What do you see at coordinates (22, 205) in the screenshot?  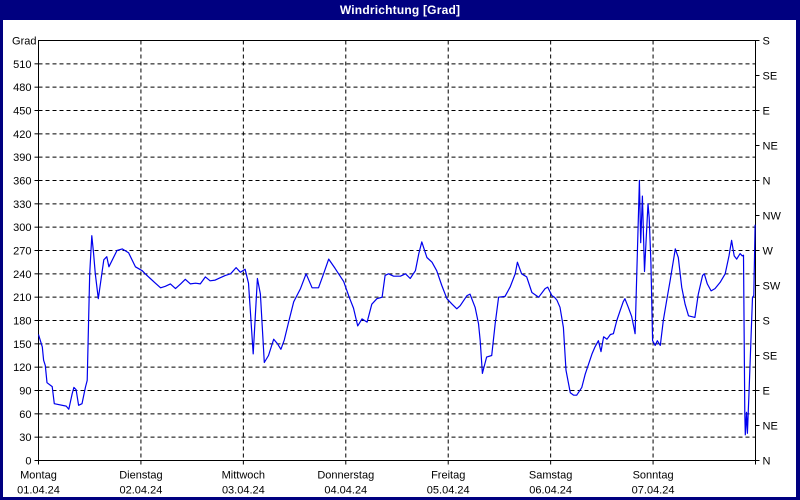 I see `y-left-tick-label: 330` at bounding box center [22, 205].